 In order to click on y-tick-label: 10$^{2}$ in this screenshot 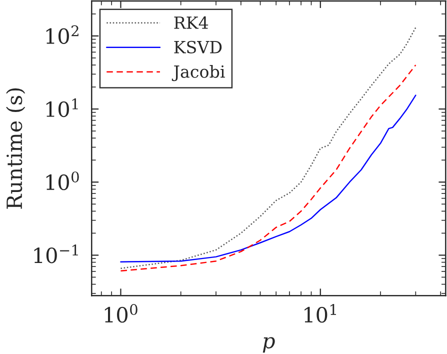, I will do `click(62, 34)`.